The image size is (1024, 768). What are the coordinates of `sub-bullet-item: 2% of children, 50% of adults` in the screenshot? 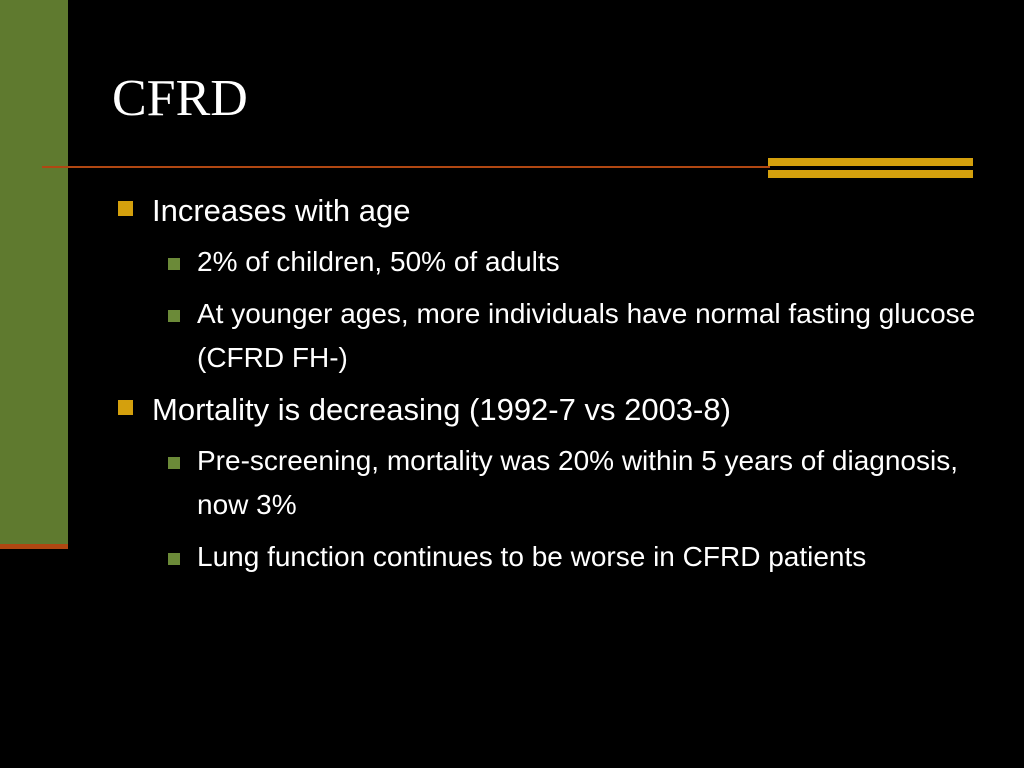 It's located at (546, 262).